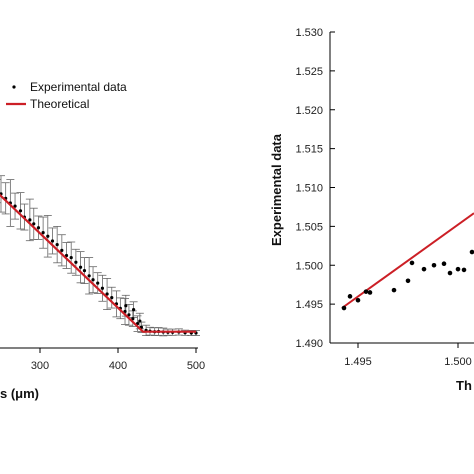 The width and height of the screenshot is (474, 474). What do you see at coordinates (358, 362) in the screenshot?
I see `x-tick-label: 1.495` at bounding box center [358, 362].